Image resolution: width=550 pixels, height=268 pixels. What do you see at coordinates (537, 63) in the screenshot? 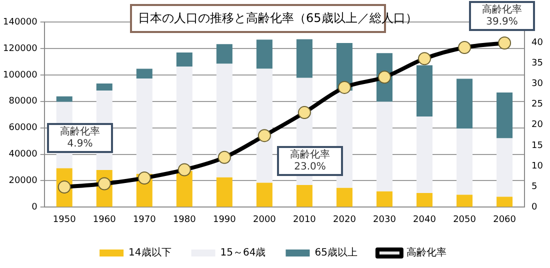
I see `y2-tick-label: 35` at bounding box center [537, 63].